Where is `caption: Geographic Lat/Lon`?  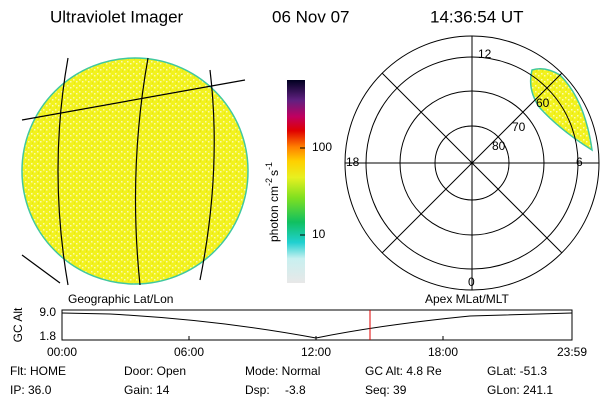 caption: Geographic Lat/Lon is located at coordinates (120, 299).